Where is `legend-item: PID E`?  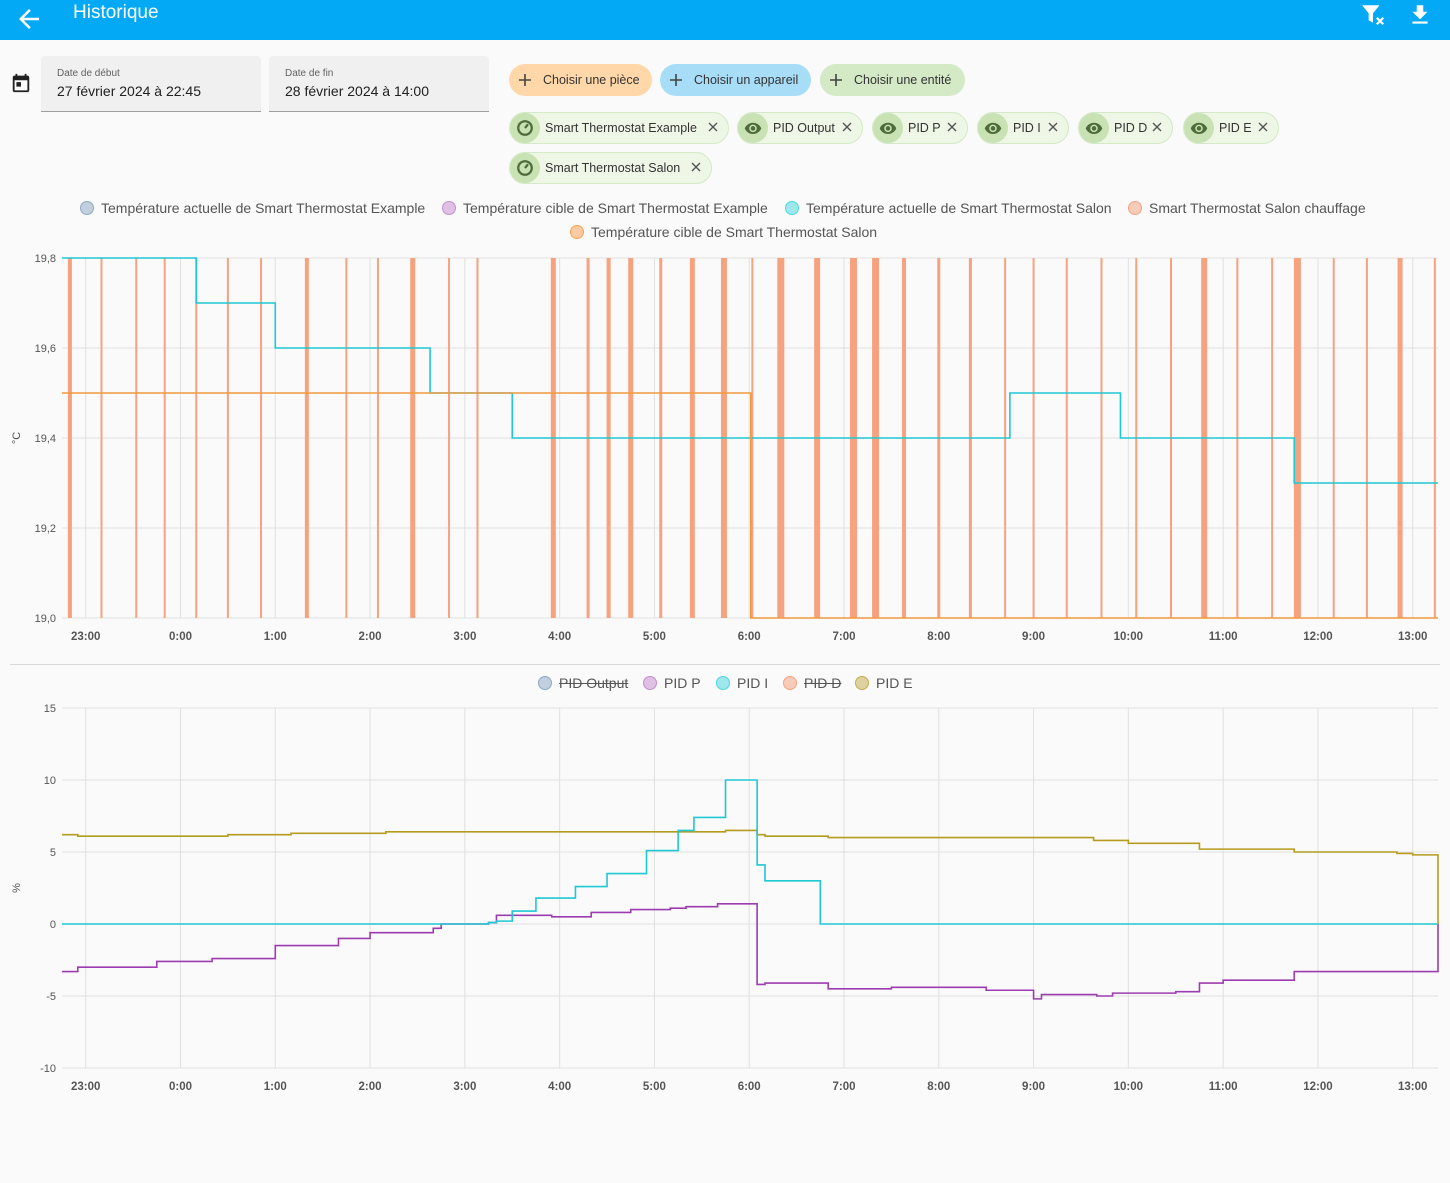
legend-item: PID E is located at coordinates (884, 683).